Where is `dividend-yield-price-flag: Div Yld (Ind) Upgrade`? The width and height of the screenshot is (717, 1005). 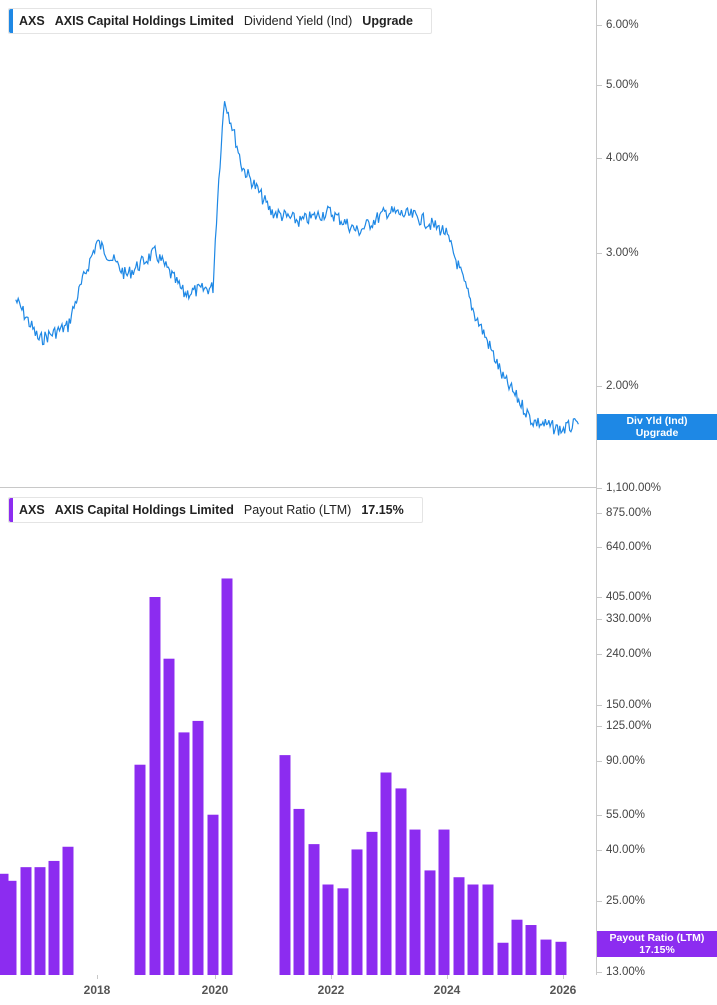
dividend-yield-price-flag: Div Yld (Ind) Upgrade is located at coordinates (657, 427).